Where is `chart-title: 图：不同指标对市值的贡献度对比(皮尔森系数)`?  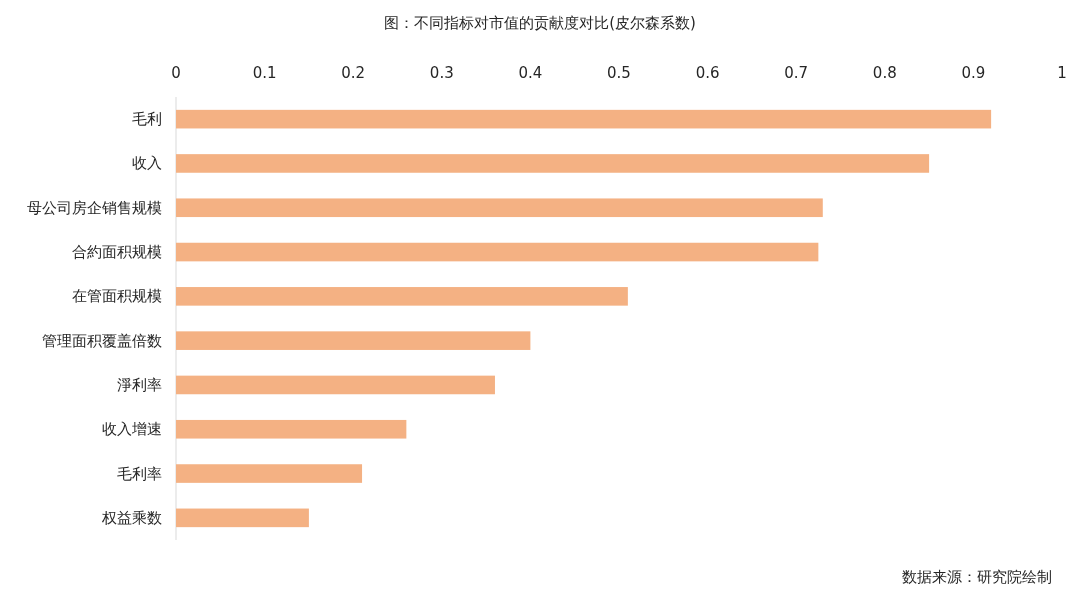
chart-title: 图：不同指标对市值的贡献度对比(皮尔森系数) is located at coordinates (540, 23).